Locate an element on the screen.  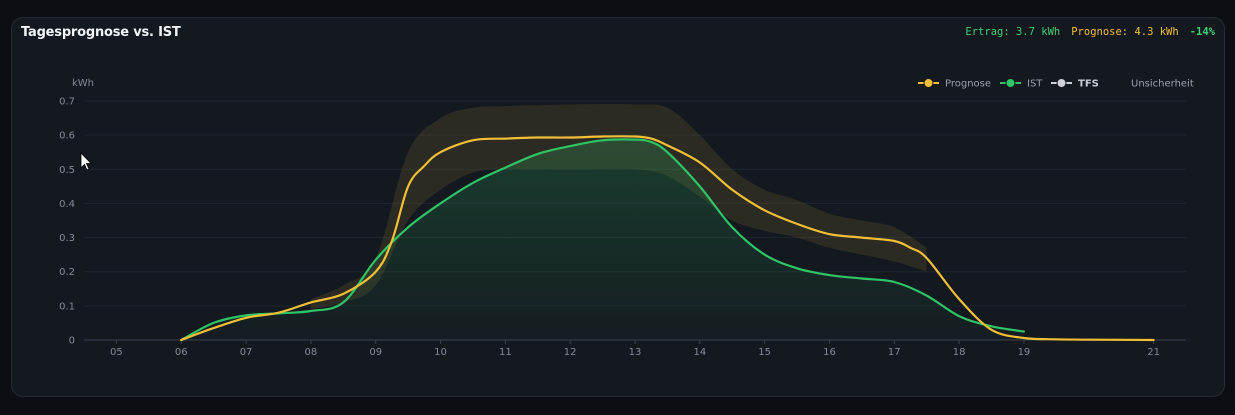
legend-label: Prognose is located at coordinates (968, 84).